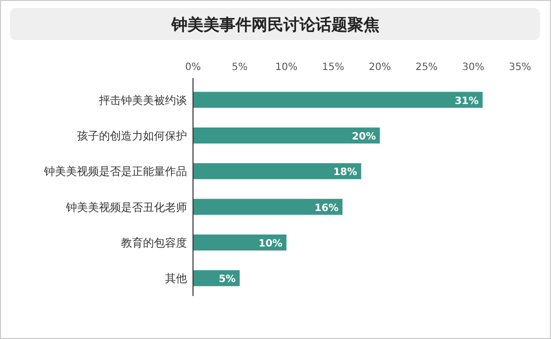 The width and height of the screenshot is (551, 339). What do you see at coordinates (426, 67) in the screenshot?
I see `x-tick-label: 25%` at bounding box center [426, 67].